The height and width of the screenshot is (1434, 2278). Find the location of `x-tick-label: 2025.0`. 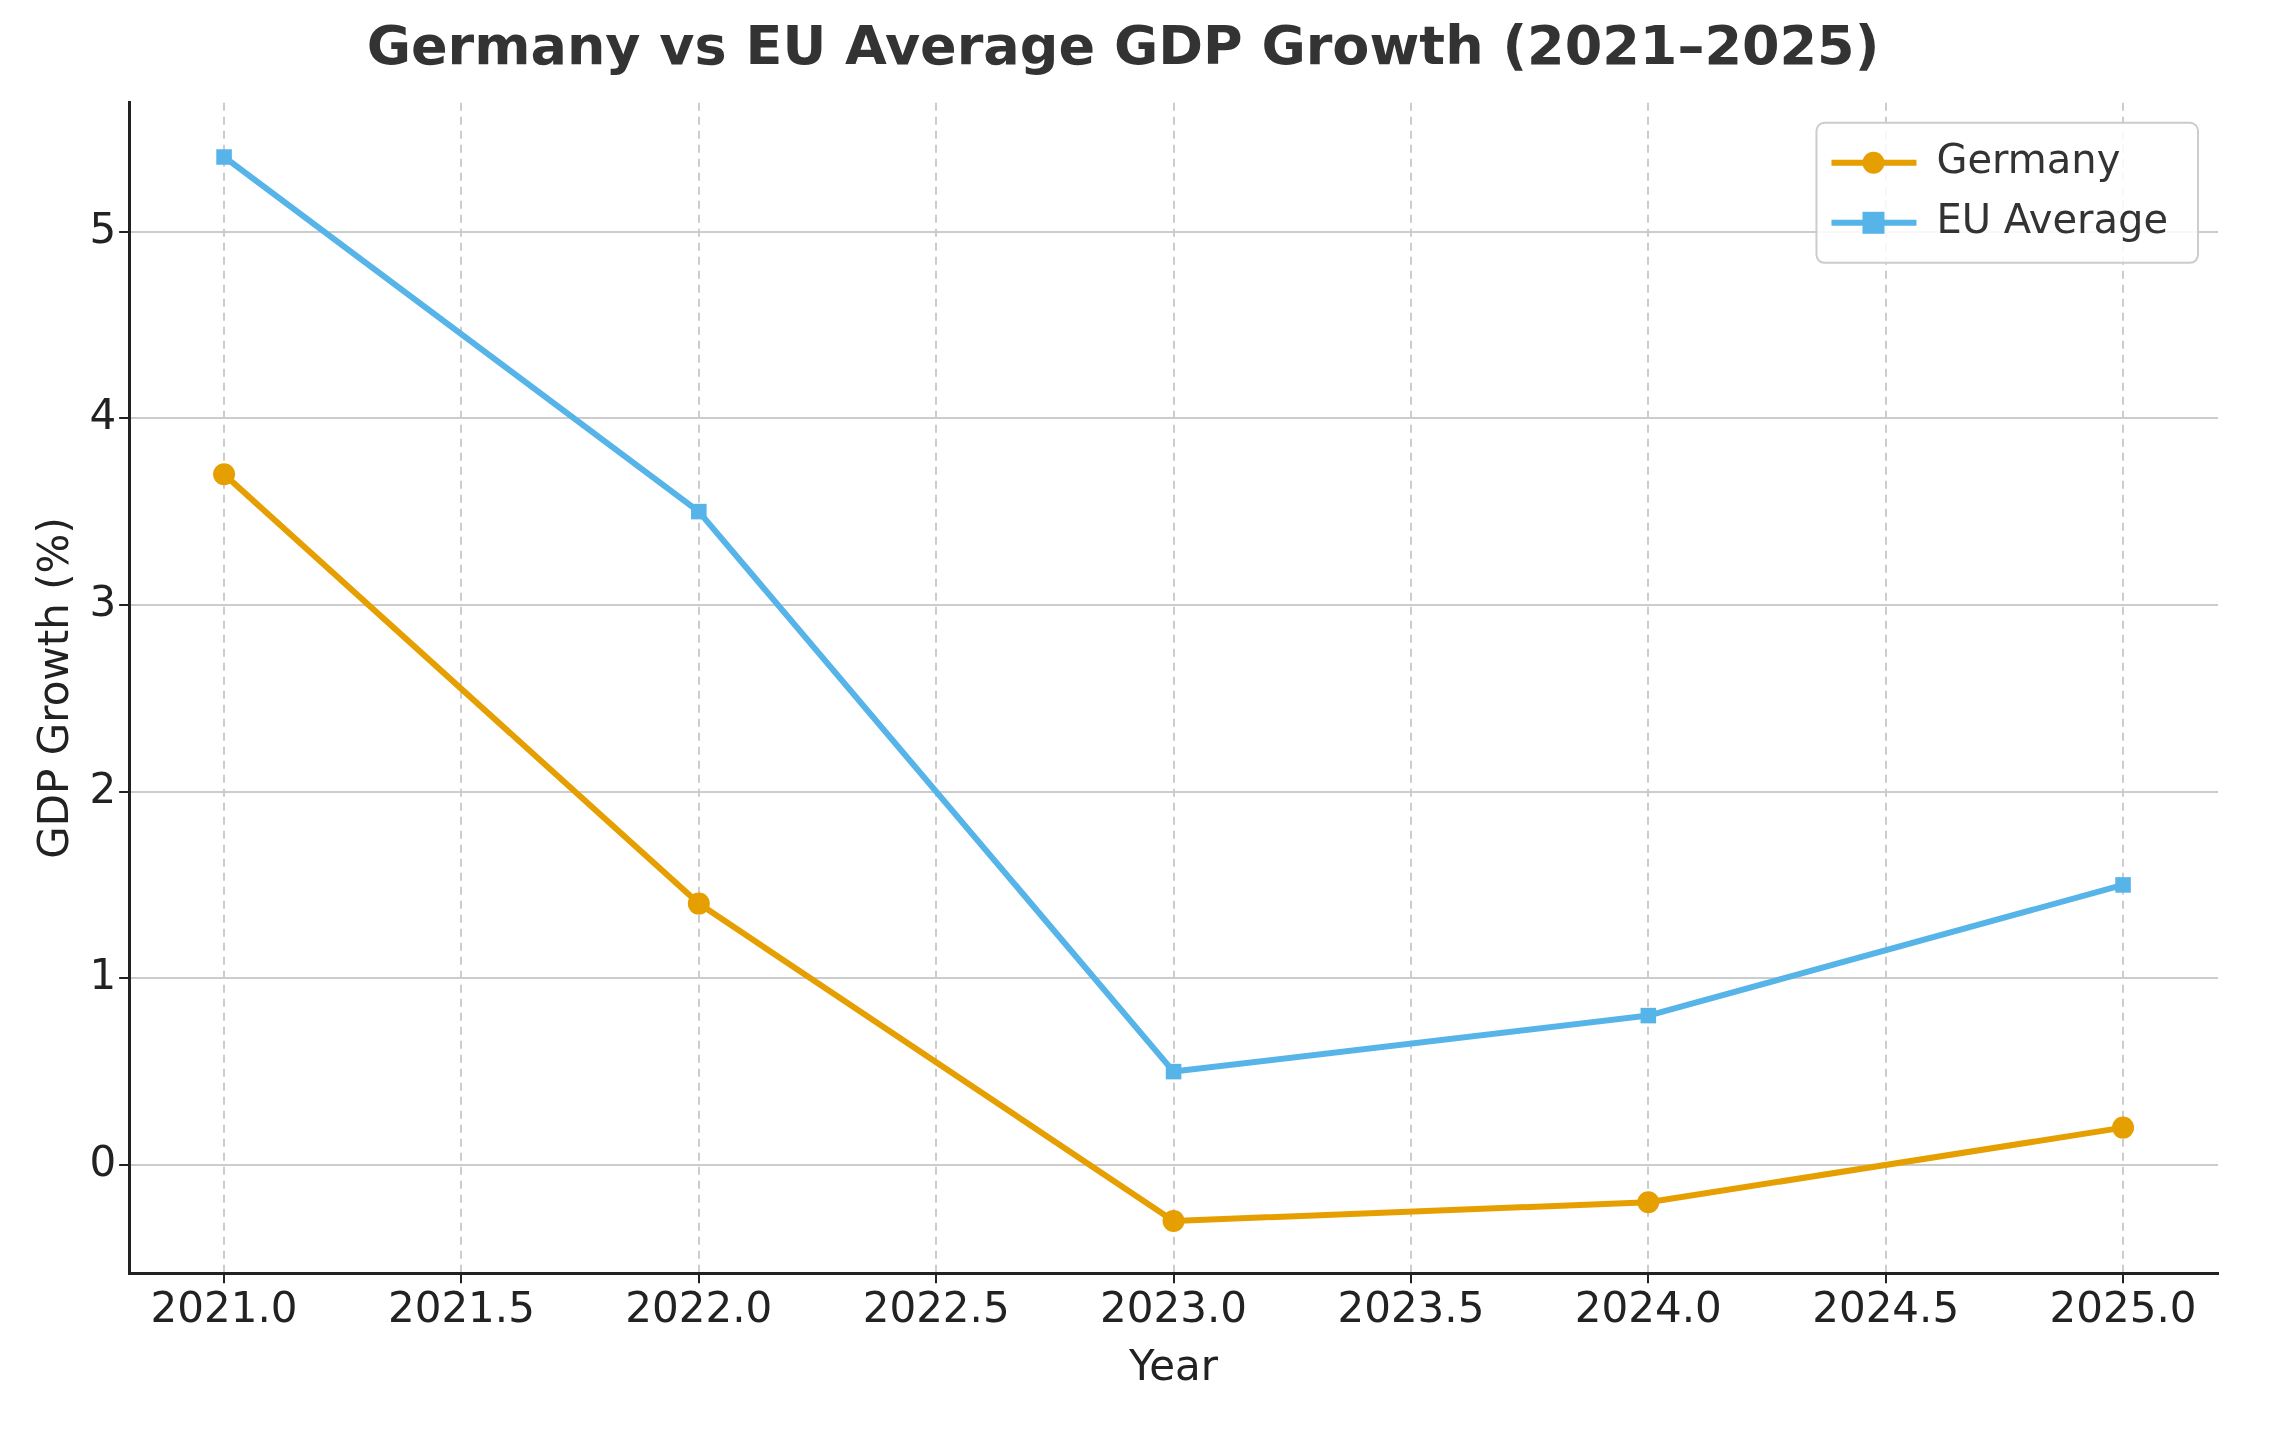

x-tick-label: 2025.0 is located at coordinates (2123, 1308).